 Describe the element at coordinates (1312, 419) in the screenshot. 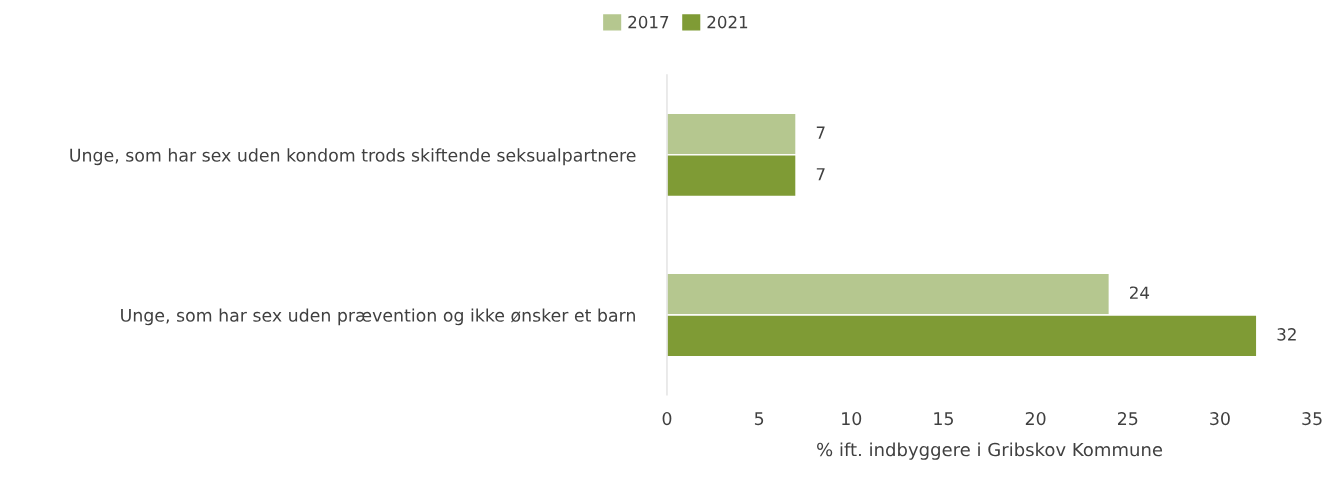

I see `x-tick-label: 35` at that location.